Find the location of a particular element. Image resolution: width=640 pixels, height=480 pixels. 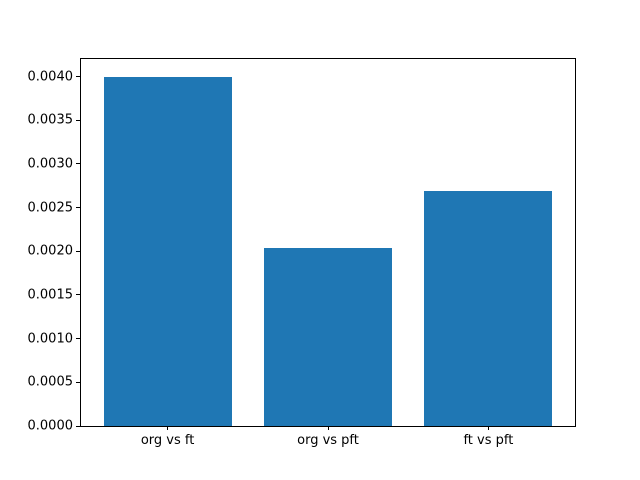

y-tick-label: 0.0015 is located at coordinates (50, 295).